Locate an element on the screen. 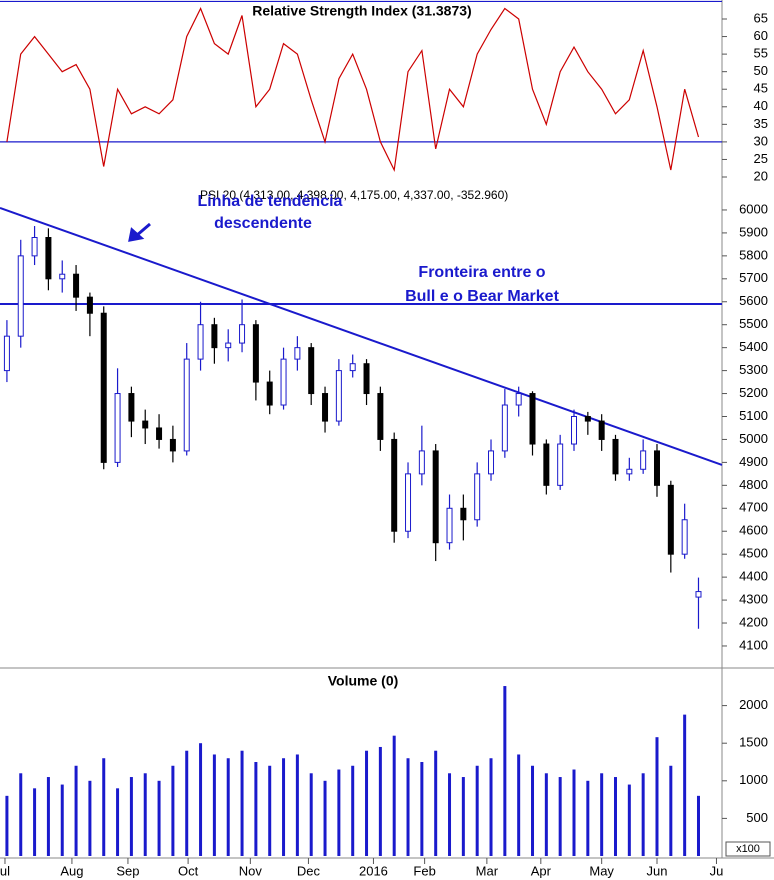  y-tick-label: 5400 is located at coordinates (753, 346).